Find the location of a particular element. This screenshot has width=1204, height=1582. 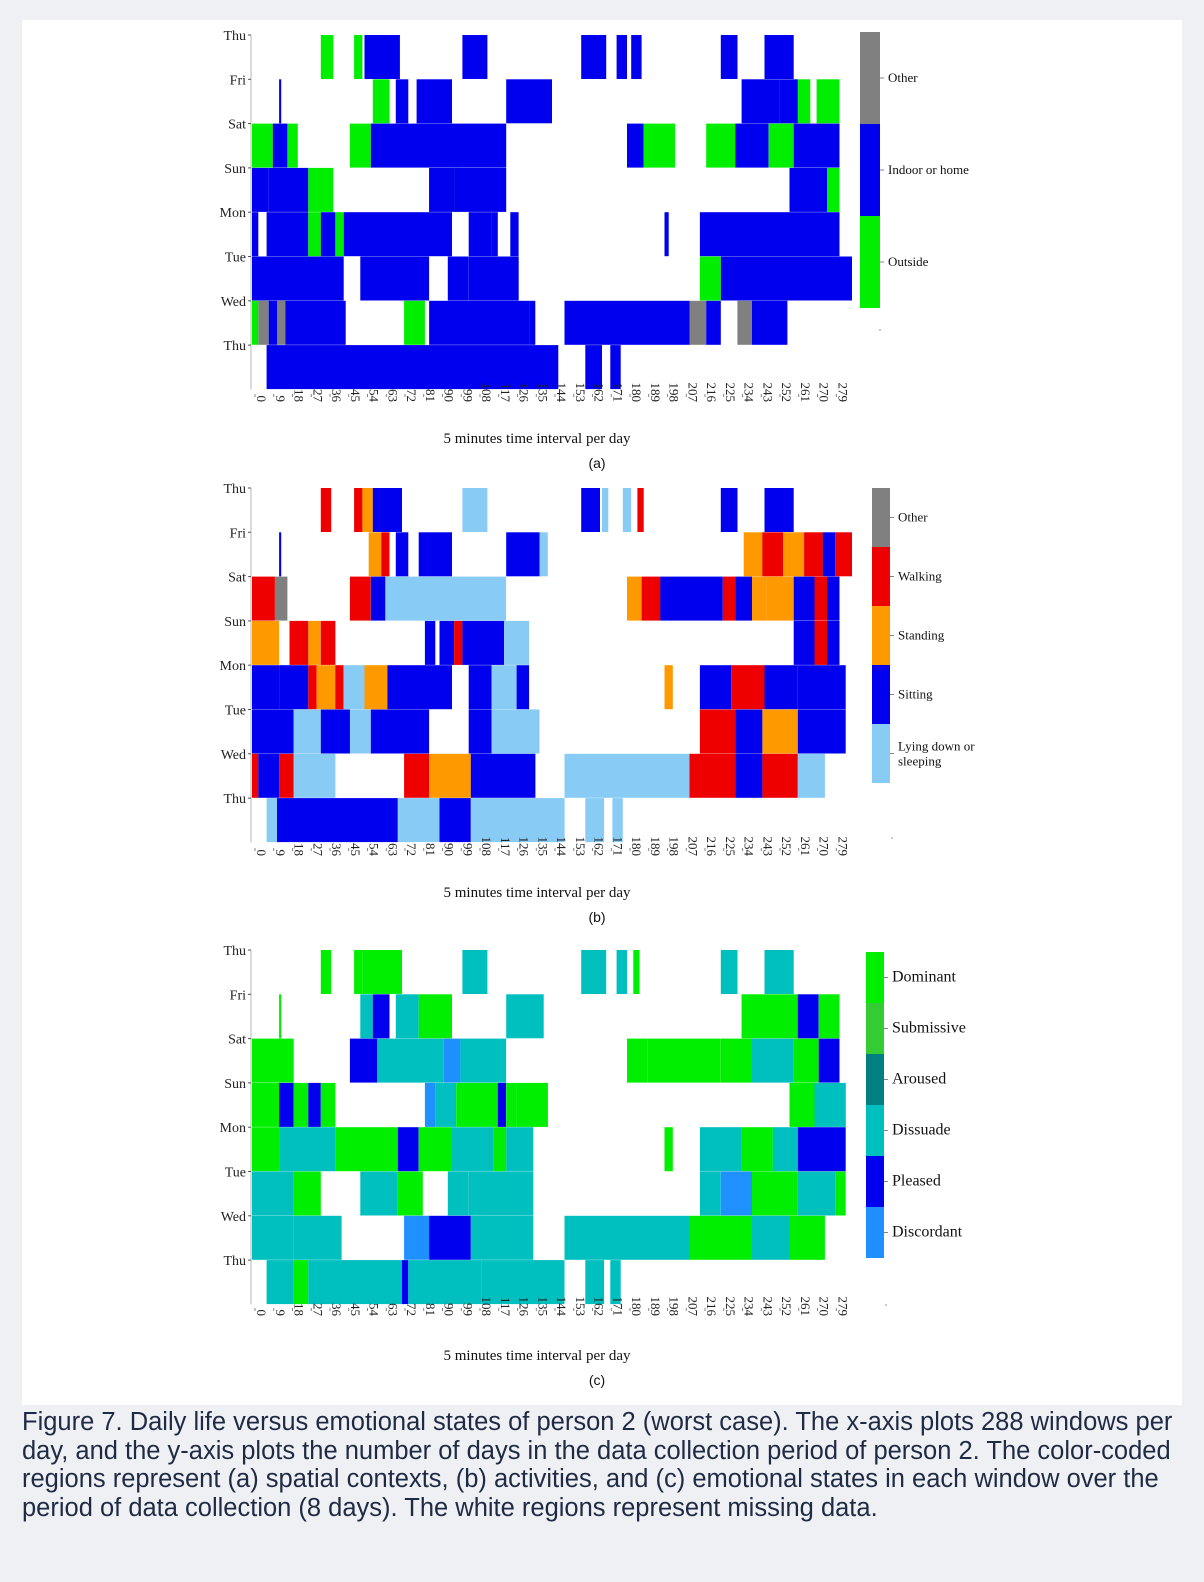

y-tick-label: Tue is located at coordinates (235, 1173).